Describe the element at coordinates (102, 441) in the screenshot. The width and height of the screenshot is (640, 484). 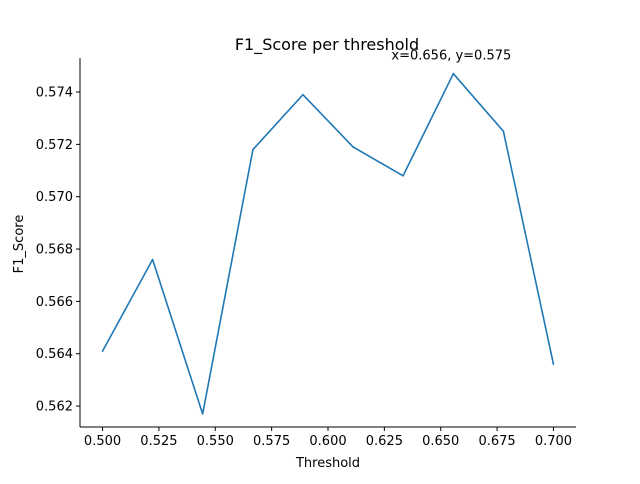
I see `x-tick-label: 0.500` at that location.